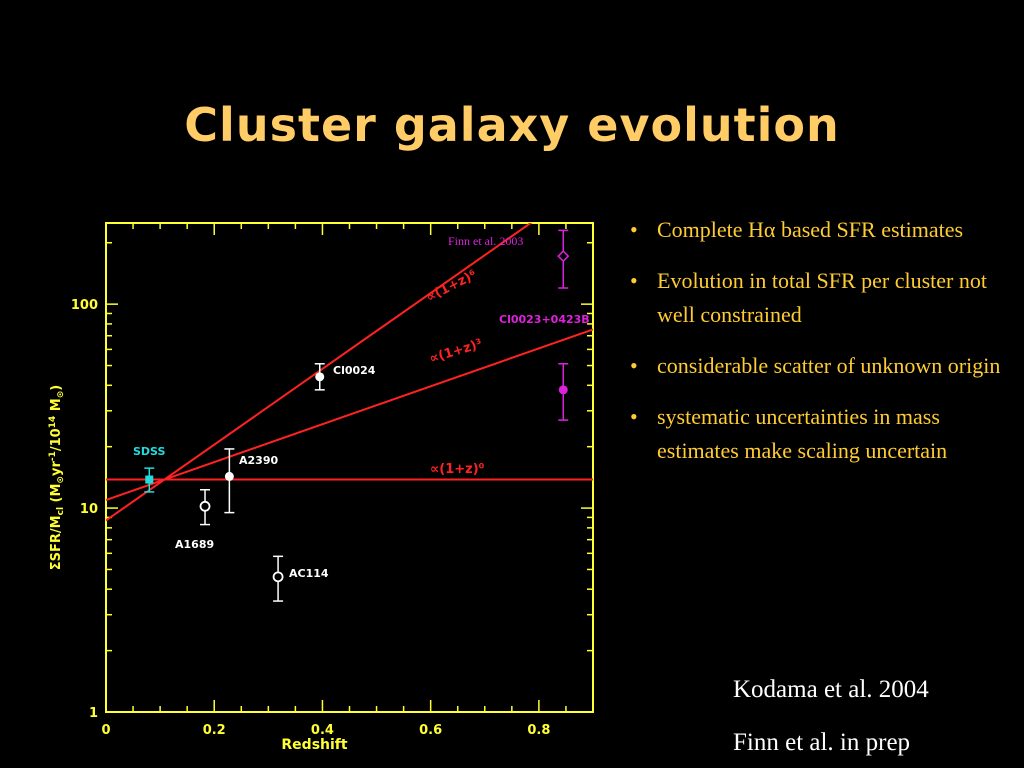 The image size is (1024, 768). What do you see at coordinates (57, 477) in the screenshot?
I see `y-axis-label: ΣSFR/Mcl (M⊙yr-1/1014 M⊙)` at bounding box center [57, 477].